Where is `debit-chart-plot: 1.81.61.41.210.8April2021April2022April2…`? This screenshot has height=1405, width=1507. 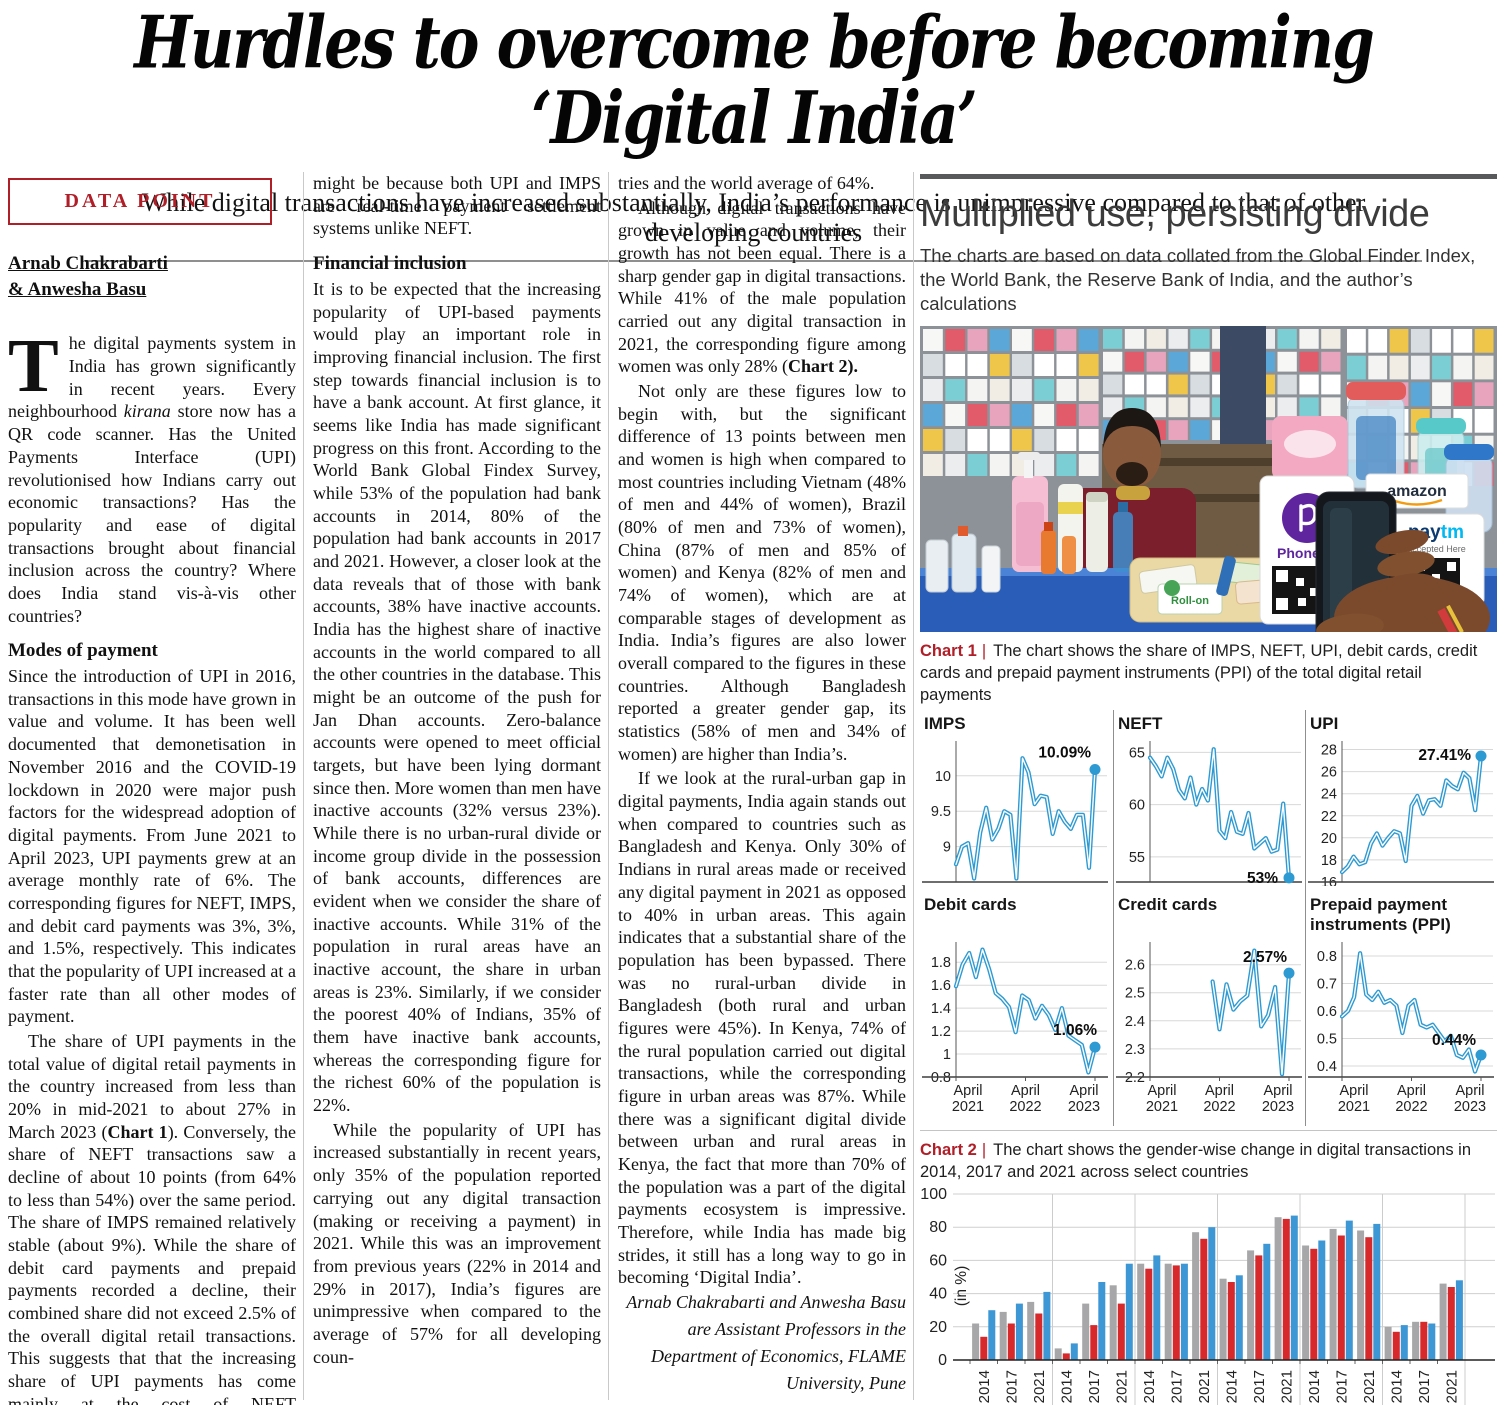
debit-chart-plot: 1.81.61.41.210.8April2021April2022April2… is located at coordinates (1015, 1028).